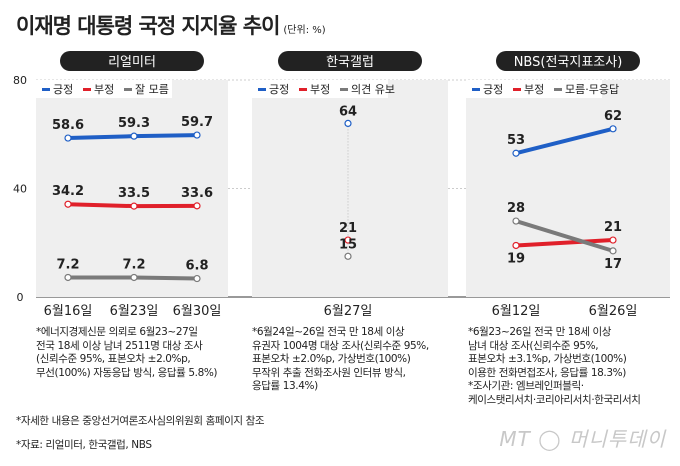 The height and width of the screenshot is (466, 680). What do you see at coordinates (134, 193) in the screenshot?
I see `data-label: 33.5` at bounding box center [134, 193].